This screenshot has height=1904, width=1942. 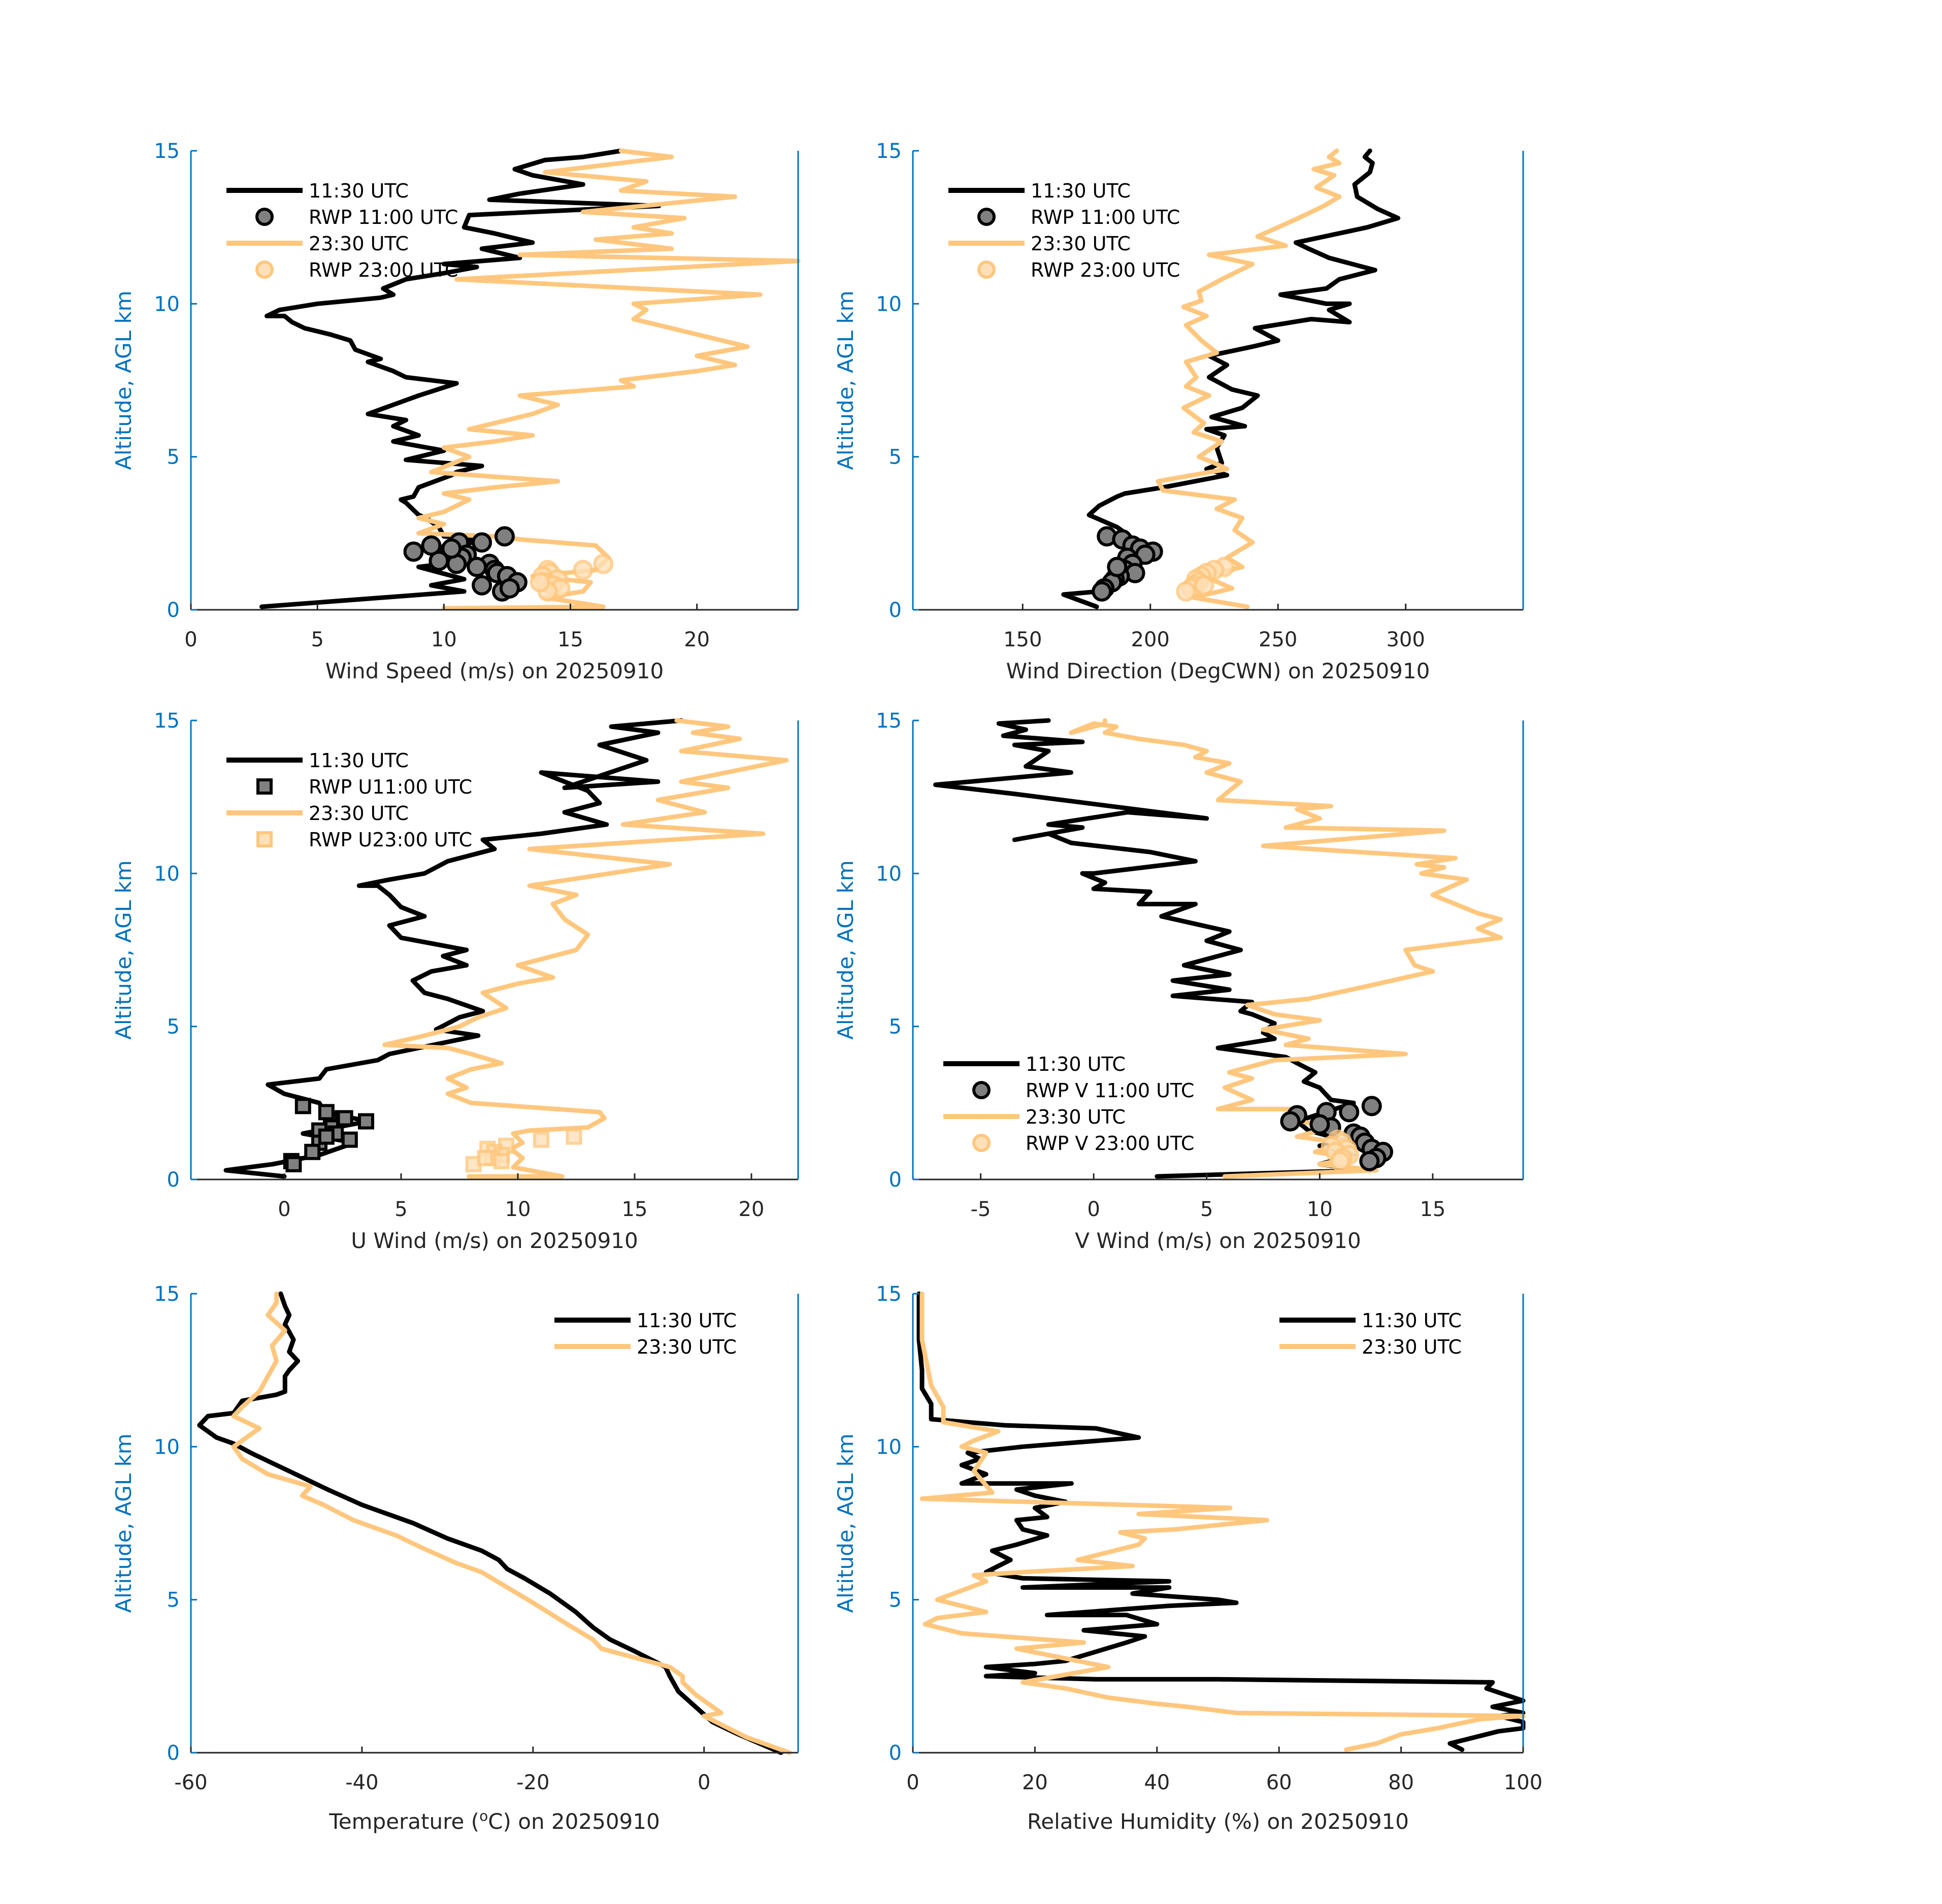 I want to click on y-tick-label: 10, so click(x=167, y=1447).